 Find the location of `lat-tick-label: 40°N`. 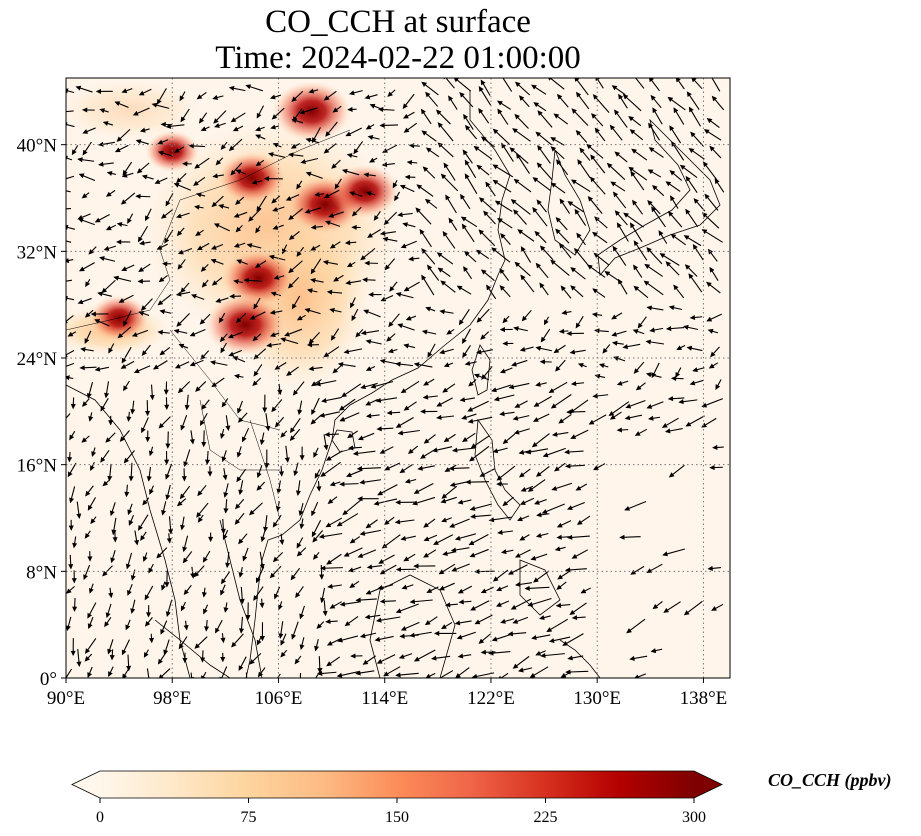

lat-tick-label: 40°N is located at coordinates (37, 146).